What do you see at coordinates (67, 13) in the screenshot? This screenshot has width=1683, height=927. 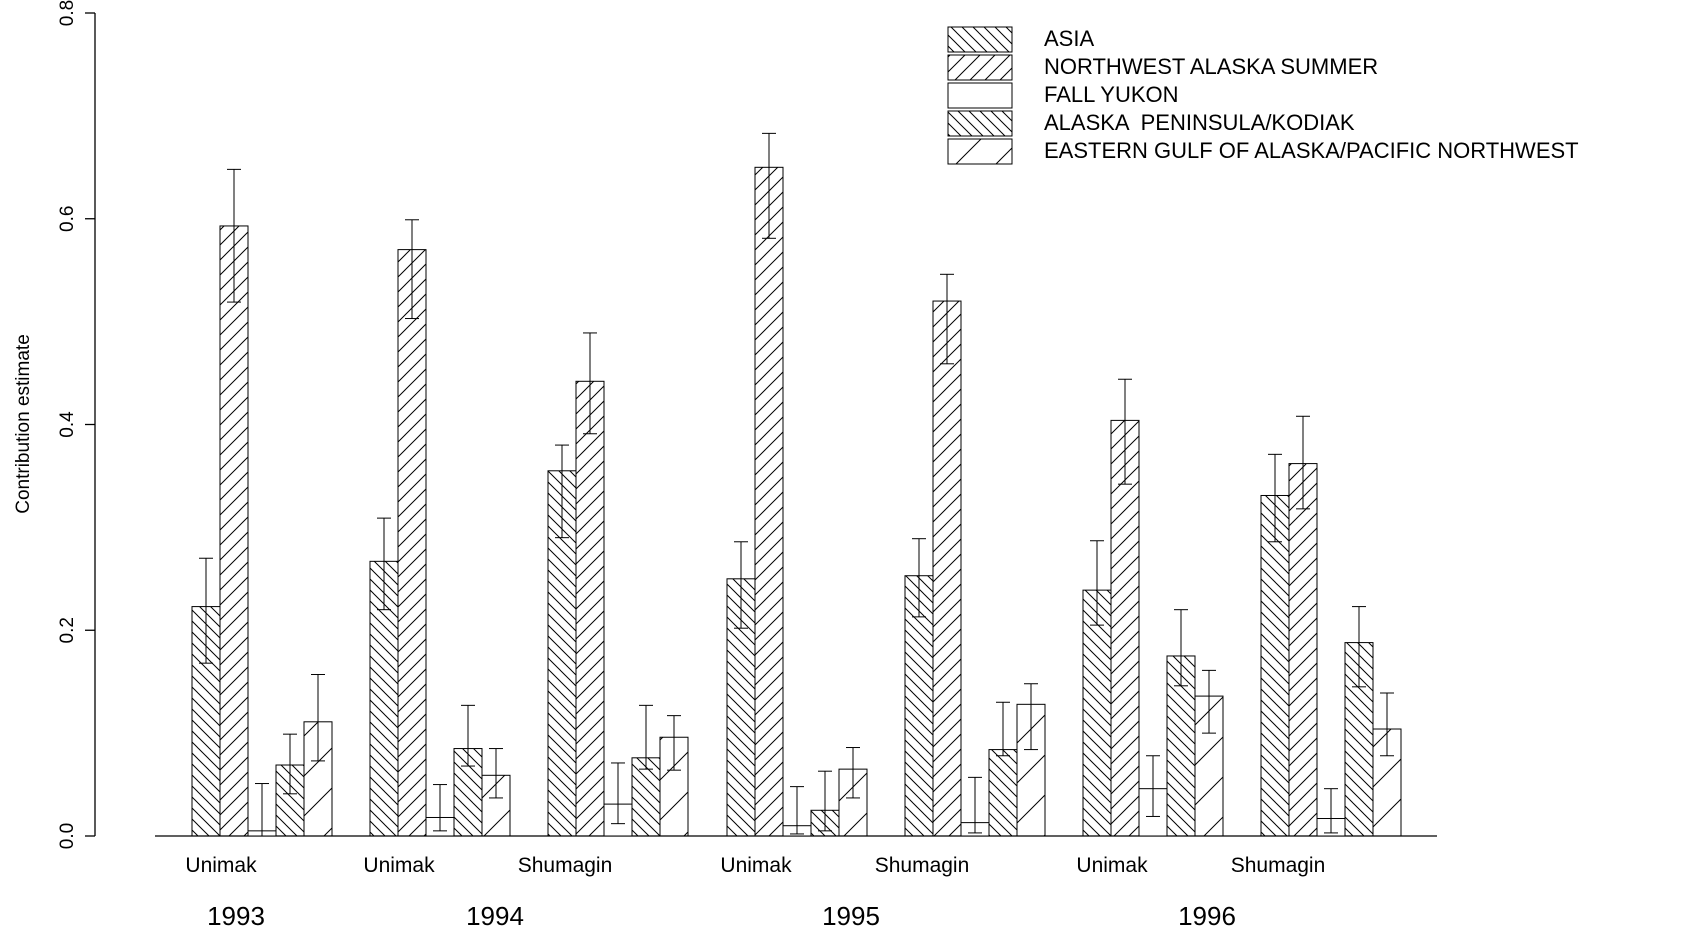 I see `y-tick-label: 0.8` at bounding box center [67, 13].